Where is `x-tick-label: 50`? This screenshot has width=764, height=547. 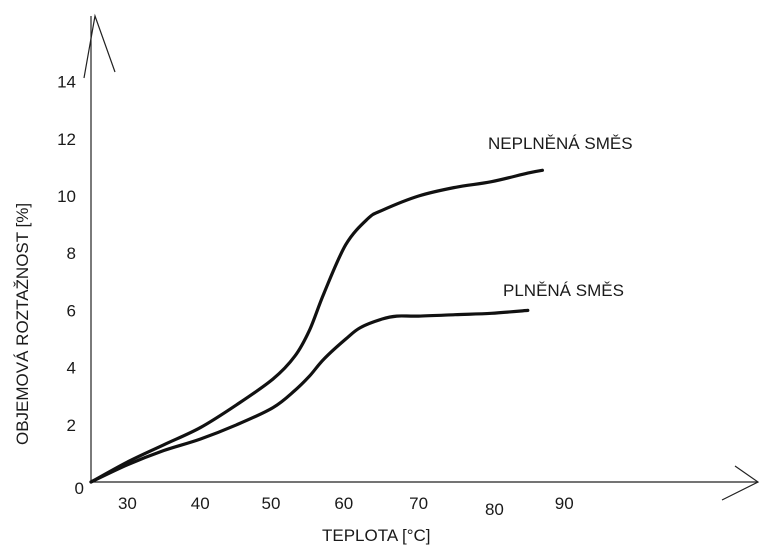
x-tick-label: 50 is located at coordinates (271, 503).